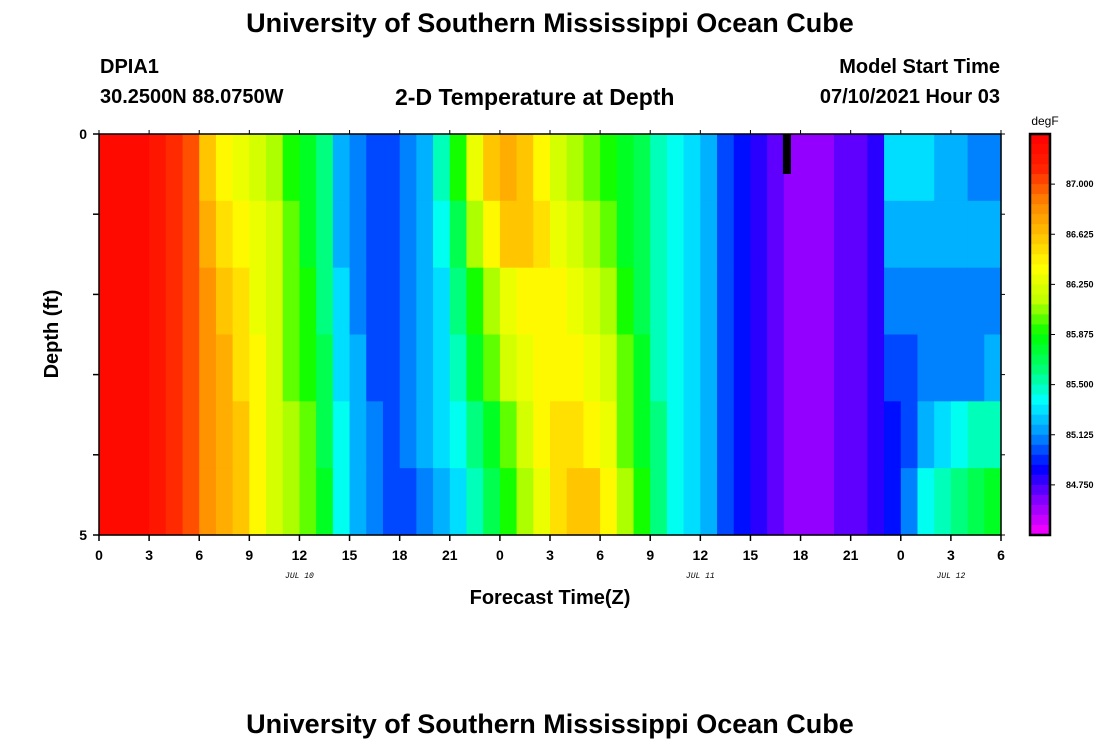 This screenshot has width=1100, height=750. What do you see at coordinates (300, 555) in the screenshot?
I see `x-tick-label: 12` at bounding box center [300, 555].